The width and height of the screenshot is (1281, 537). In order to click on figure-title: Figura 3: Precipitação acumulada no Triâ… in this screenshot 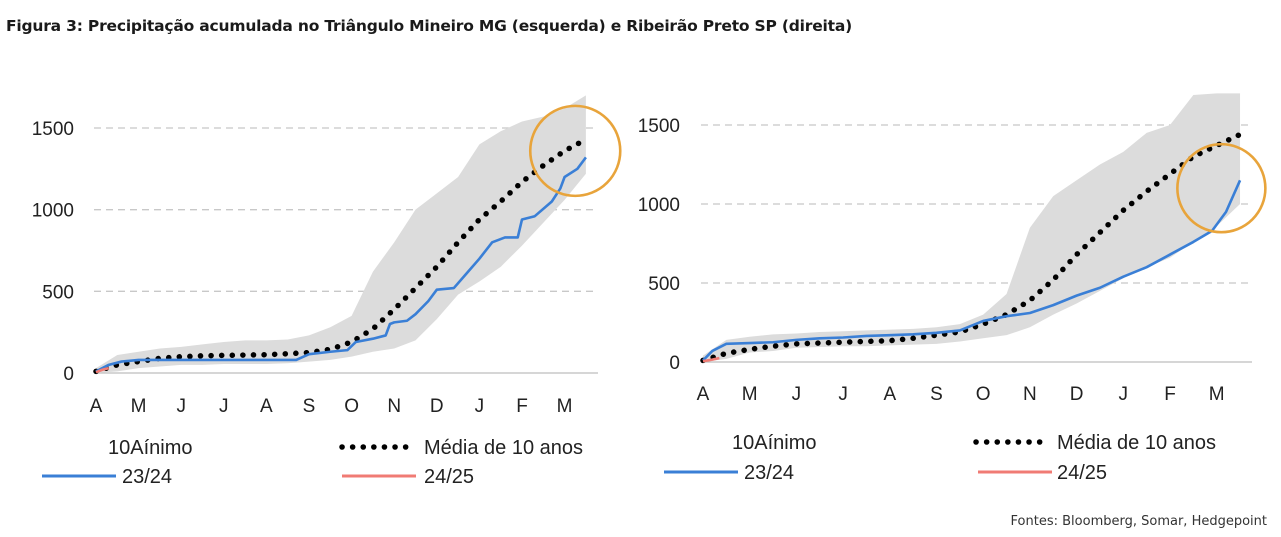, I will do `click(429, 26)`.